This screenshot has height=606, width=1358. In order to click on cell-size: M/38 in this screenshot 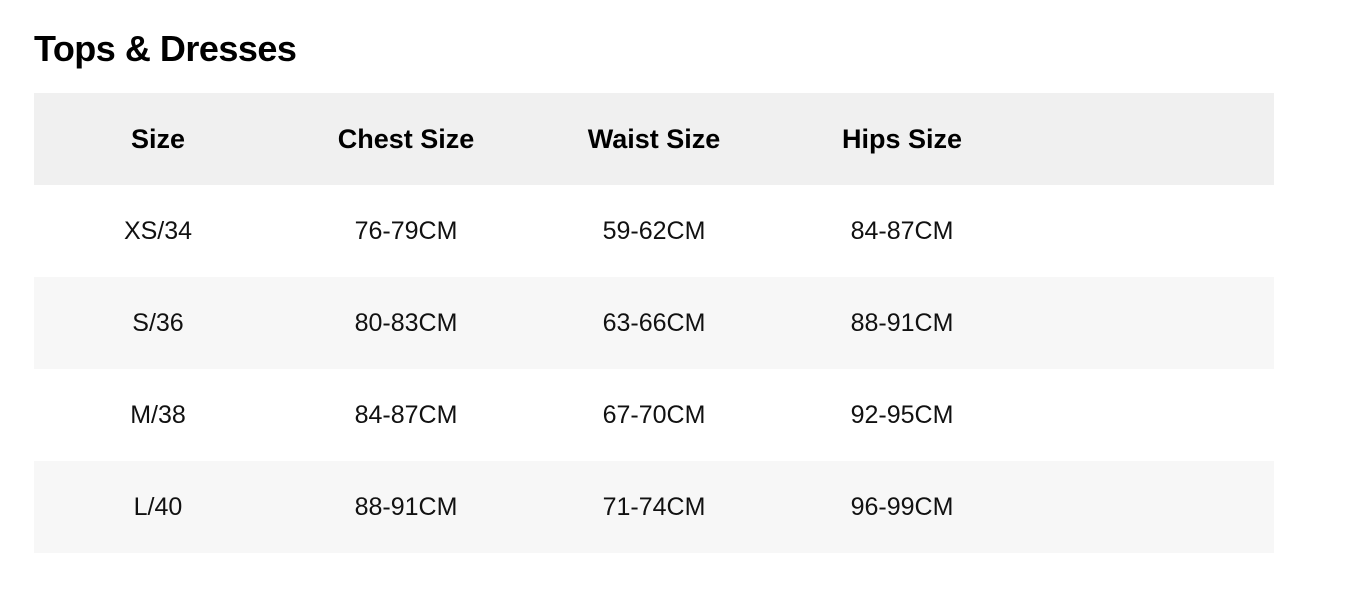, I will do `click(158, 414)`.